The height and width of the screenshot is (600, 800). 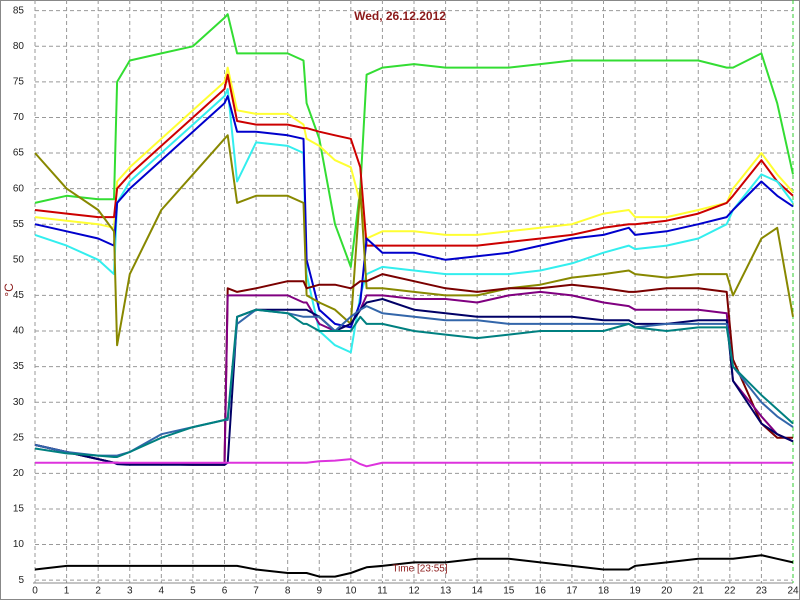 What do you see at coordinates (509, 591) in the screenshot?
I see `x-tick-label: 15` at bounding box center [509, 591].